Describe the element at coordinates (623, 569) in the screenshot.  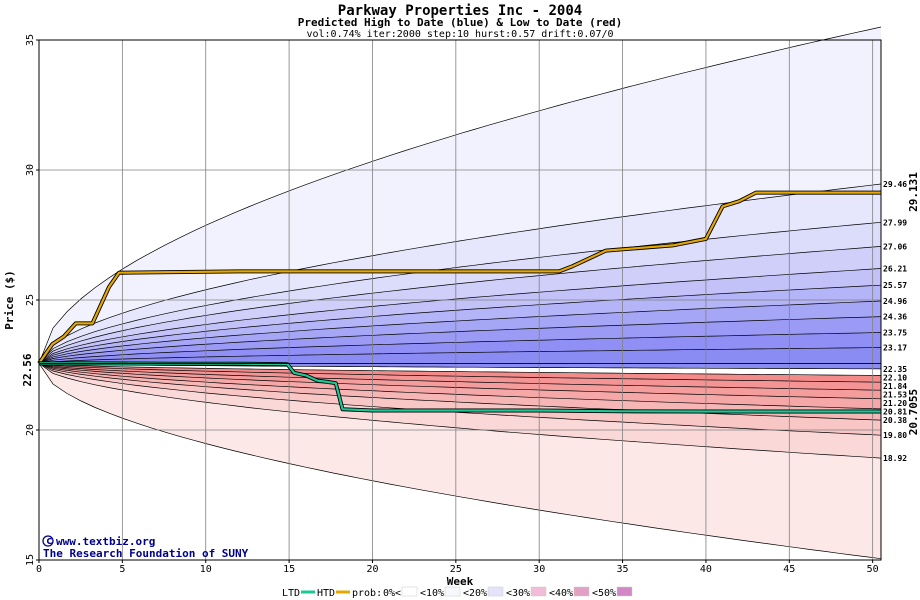
I see `x-tick-label-35: 35` at that location.